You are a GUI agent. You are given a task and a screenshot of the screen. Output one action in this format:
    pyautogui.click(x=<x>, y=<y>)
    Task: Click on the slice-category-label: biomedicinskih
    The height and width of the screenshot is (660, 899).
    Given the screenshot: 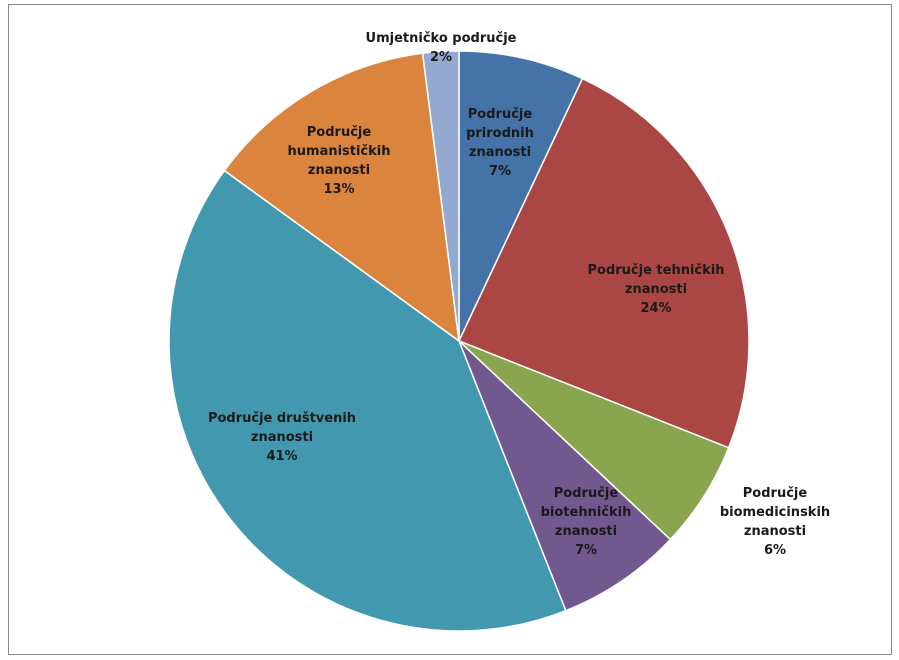 What is the action you would take?
    pyautogui.click(x=775, y=512)
    